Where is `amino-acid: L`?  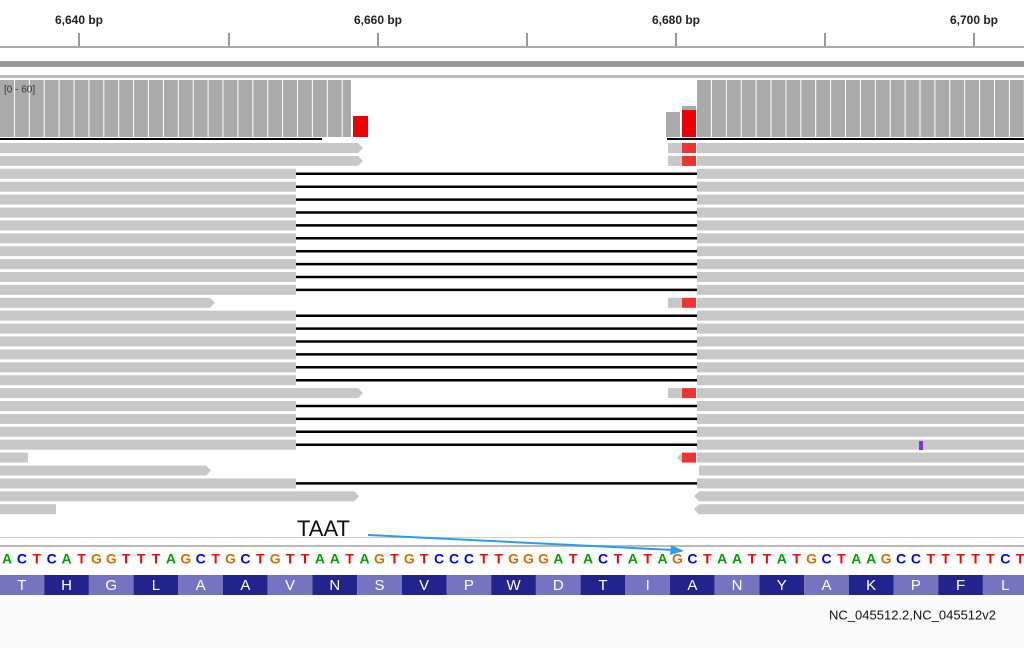
amino-acid: L is located at coordinates (1005, 585).